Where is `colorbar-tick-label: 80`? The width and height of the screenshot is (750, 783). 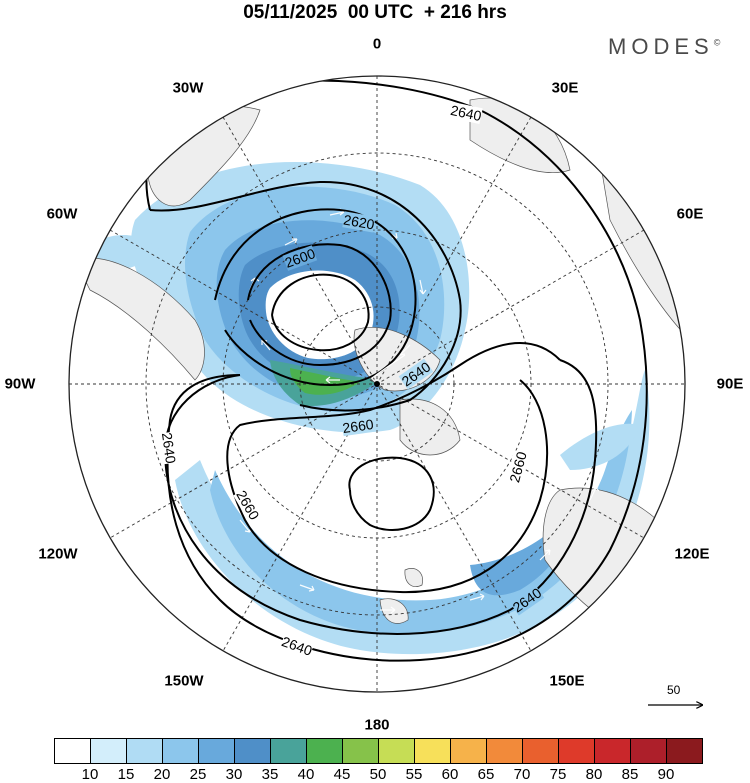
colorbar-tick-label: 80 is located at coordinates (594, 774).